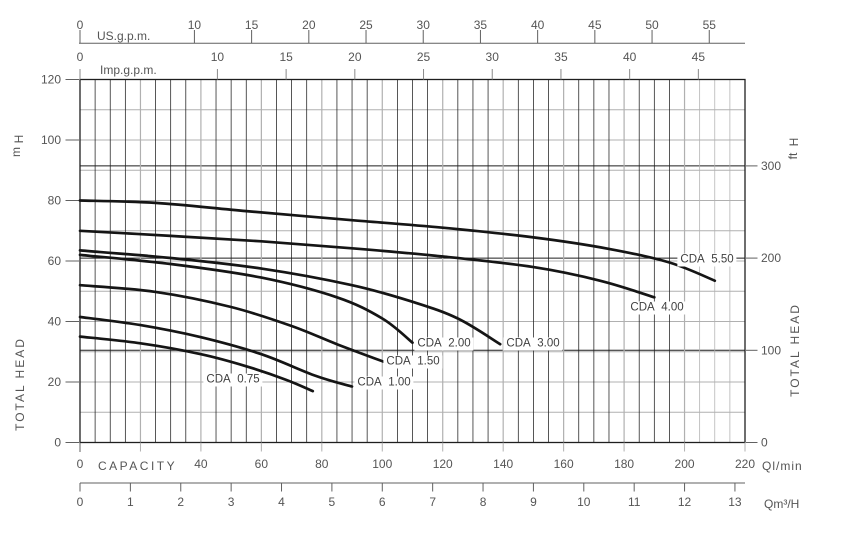  What do you see at coordinates (483, 502) in the screenshot?
I see `qm3h-tick-label: 8` at bounding box center [483, 502].